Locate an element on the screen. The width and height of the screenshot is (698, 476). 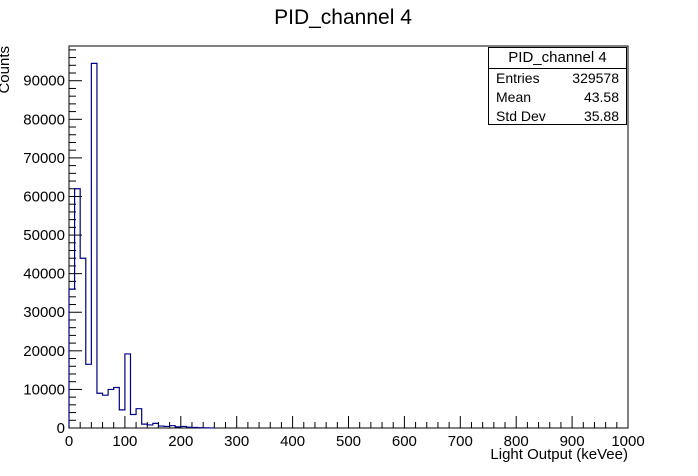
stats-row-entries: Entries 329578 is located at coordinates (557, 78).